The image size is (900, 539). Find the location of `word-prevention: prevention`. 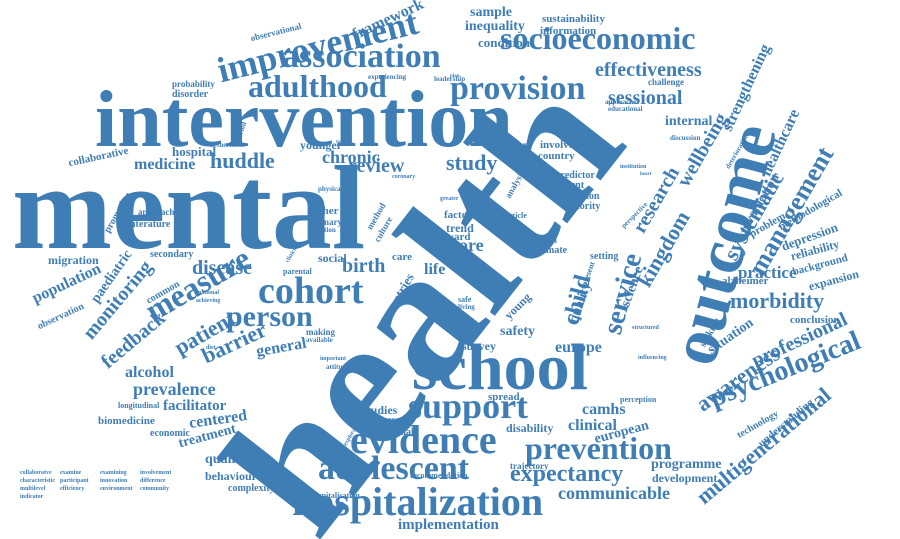

word-prevention: prevention is located at coordinates (598, 448).